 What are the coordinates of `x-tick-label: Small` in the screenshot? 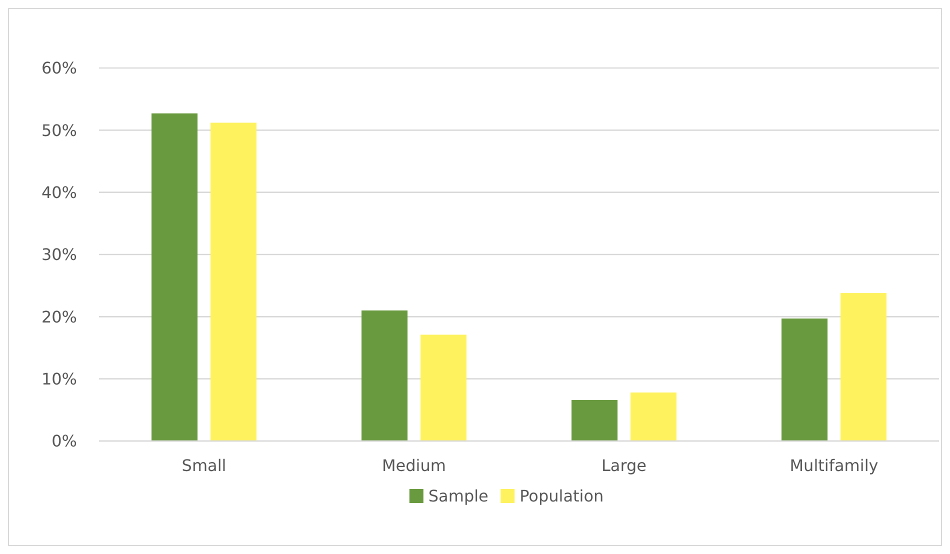 It's located at (204, 465).